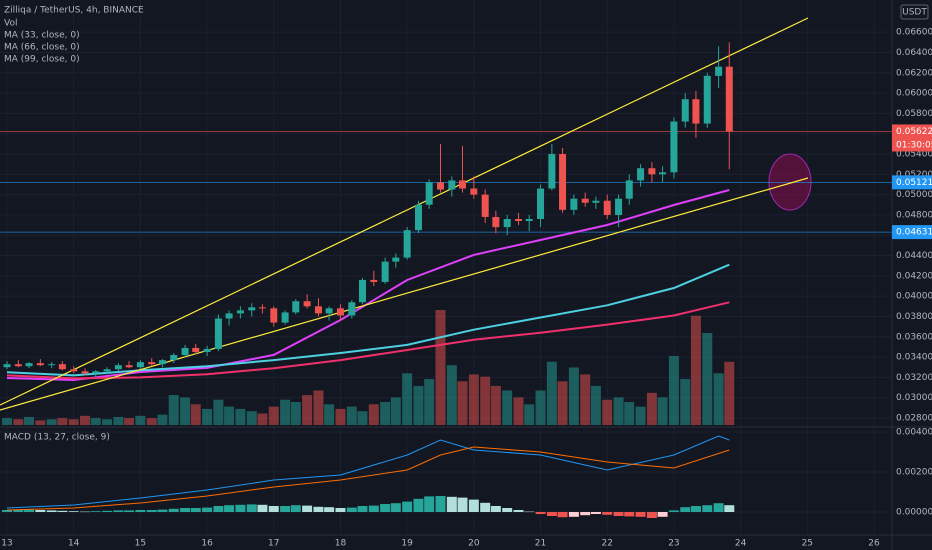 The width and height of the screenshot is (932, 550). I want to click on symbol-title: Zilliqa / TetherUS, 4h, BINANCE, so click(74, 11).